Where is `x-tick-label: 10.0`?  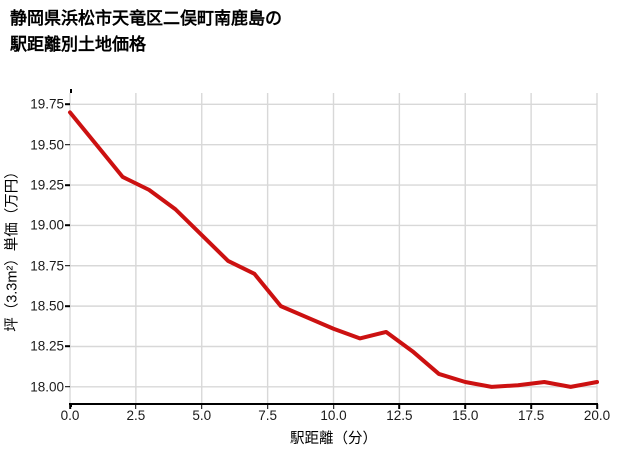
x-tick-label: 10.0 is located at coordinates (333, 415).